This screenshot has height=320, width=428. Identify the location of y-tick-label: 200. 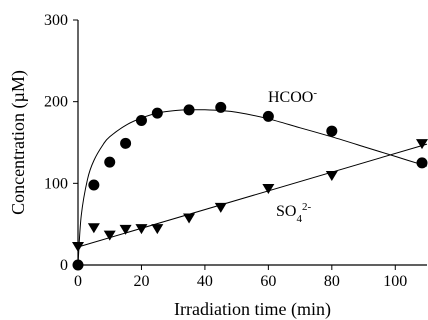
(56, 102).